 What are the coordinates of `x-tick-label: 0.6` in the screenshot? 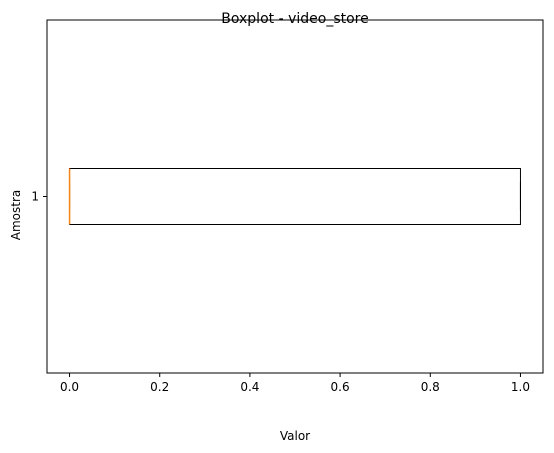 It's located at (340, 387).